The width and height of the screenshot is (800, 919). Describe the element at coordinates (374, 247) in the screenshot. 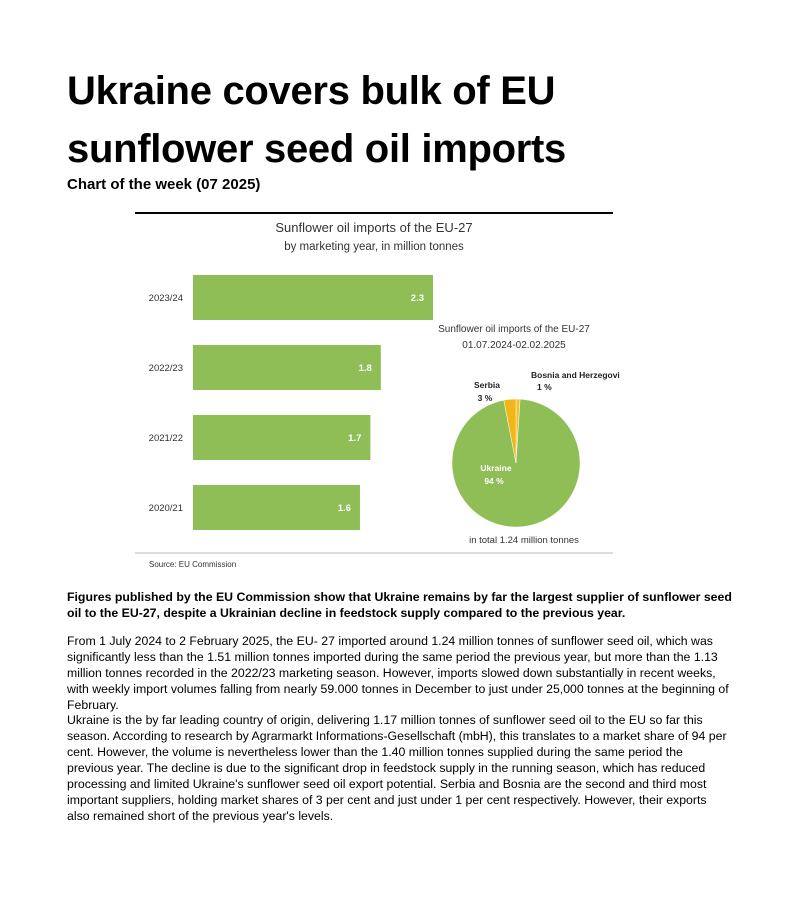

I see `bar-subtitle: by marketing year, in million tonnes` at that location.